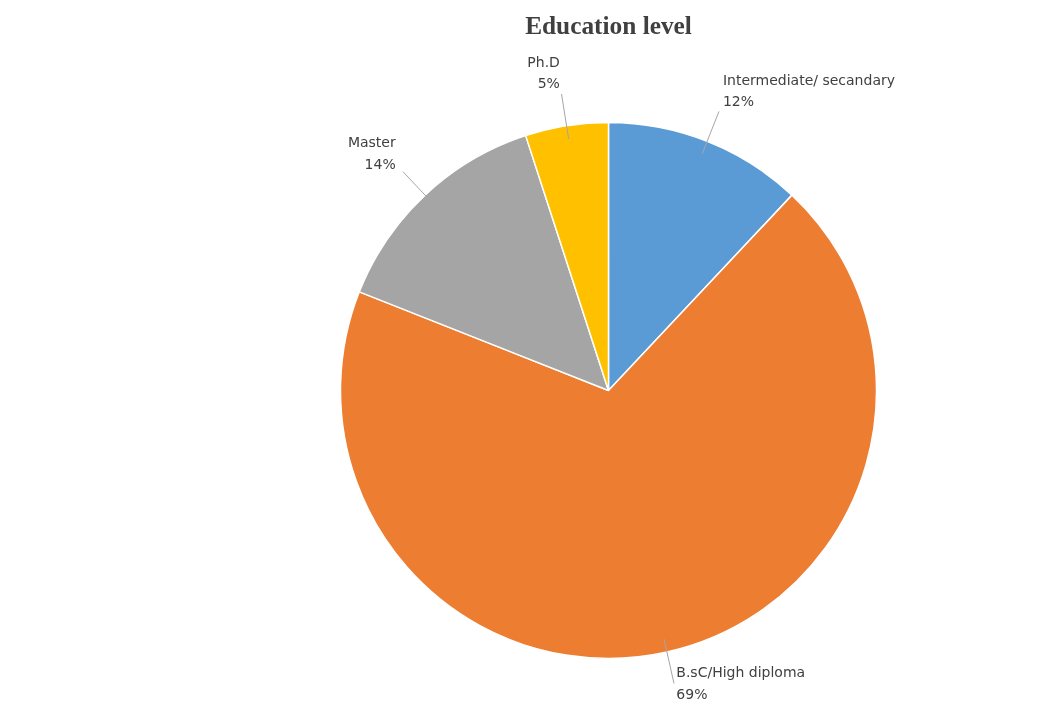 The image size is (1058, 723). What do you see at coordinates (608, 24) in the screenshot?
I see `chart-title: Education level` at bounding box center [608, 24].